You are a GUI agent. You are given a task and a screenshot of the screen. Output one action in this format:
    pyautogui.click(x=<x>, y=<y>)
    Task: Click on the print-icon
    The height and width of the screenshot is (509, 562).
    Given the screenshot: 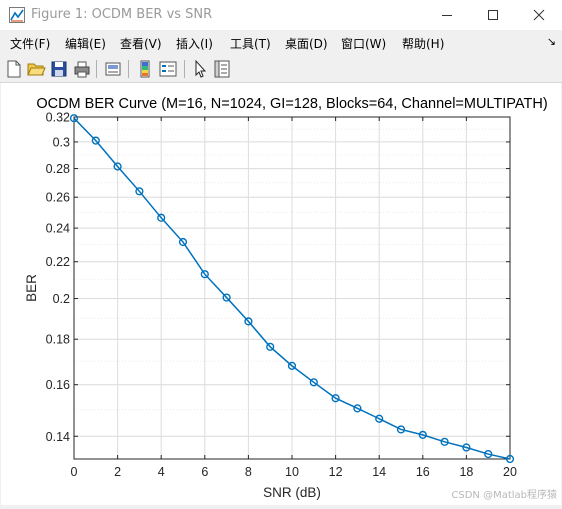 What is the action you would take?
    pyautogui.click(x=82, y=69)
    